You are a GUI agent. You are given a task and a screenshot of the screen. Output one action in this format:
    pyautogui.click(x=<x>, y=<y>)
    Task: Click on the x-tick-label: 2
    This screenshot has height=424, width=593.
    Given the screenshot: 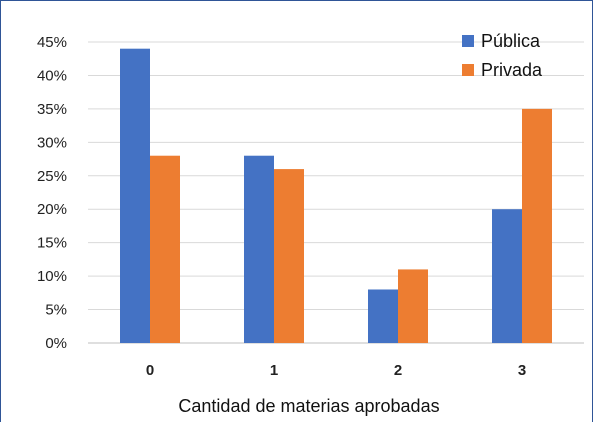 What is the action you would take?
    pyautogui.click(x=398, y=370)
    